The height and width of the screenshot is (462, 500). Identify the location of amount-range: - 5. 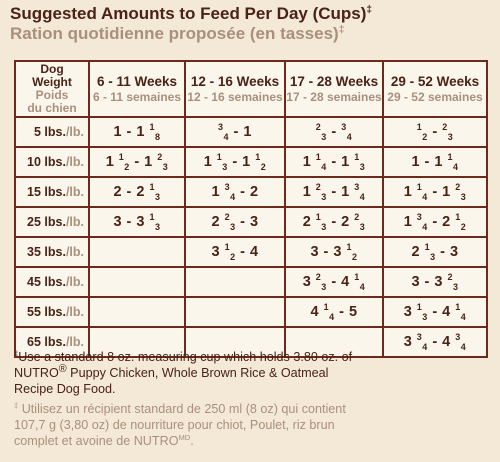
(346, 312).